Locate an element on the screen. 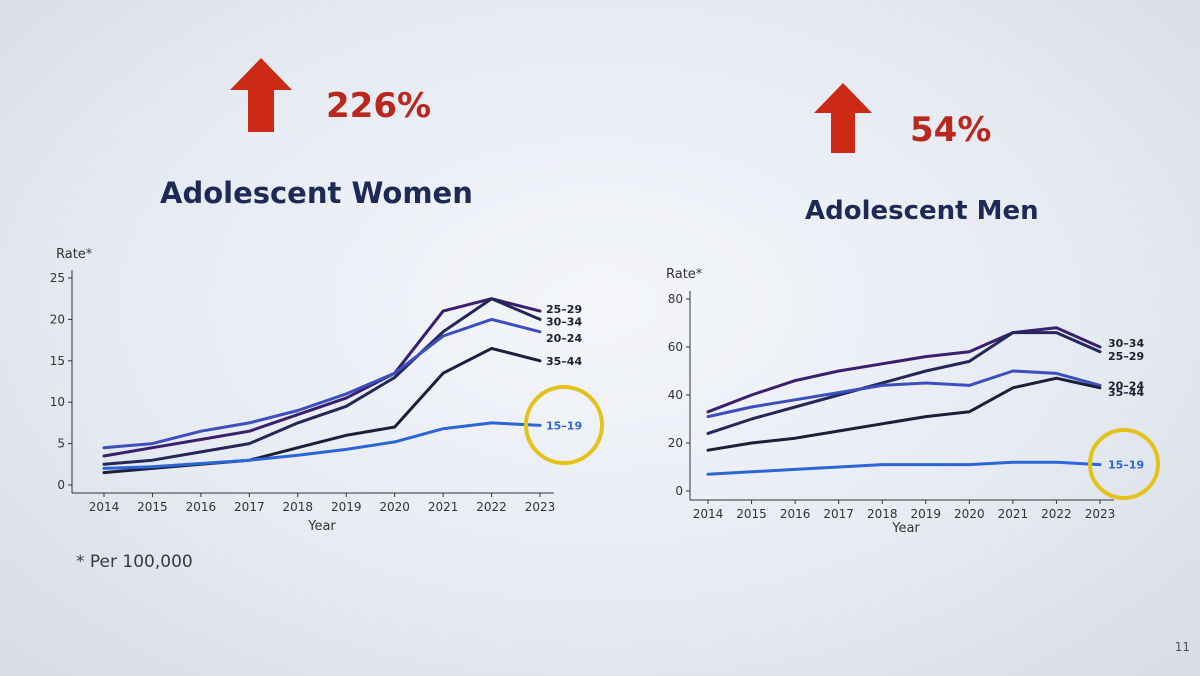  y-tick-label: 80 is located at coordinates (675, 299).